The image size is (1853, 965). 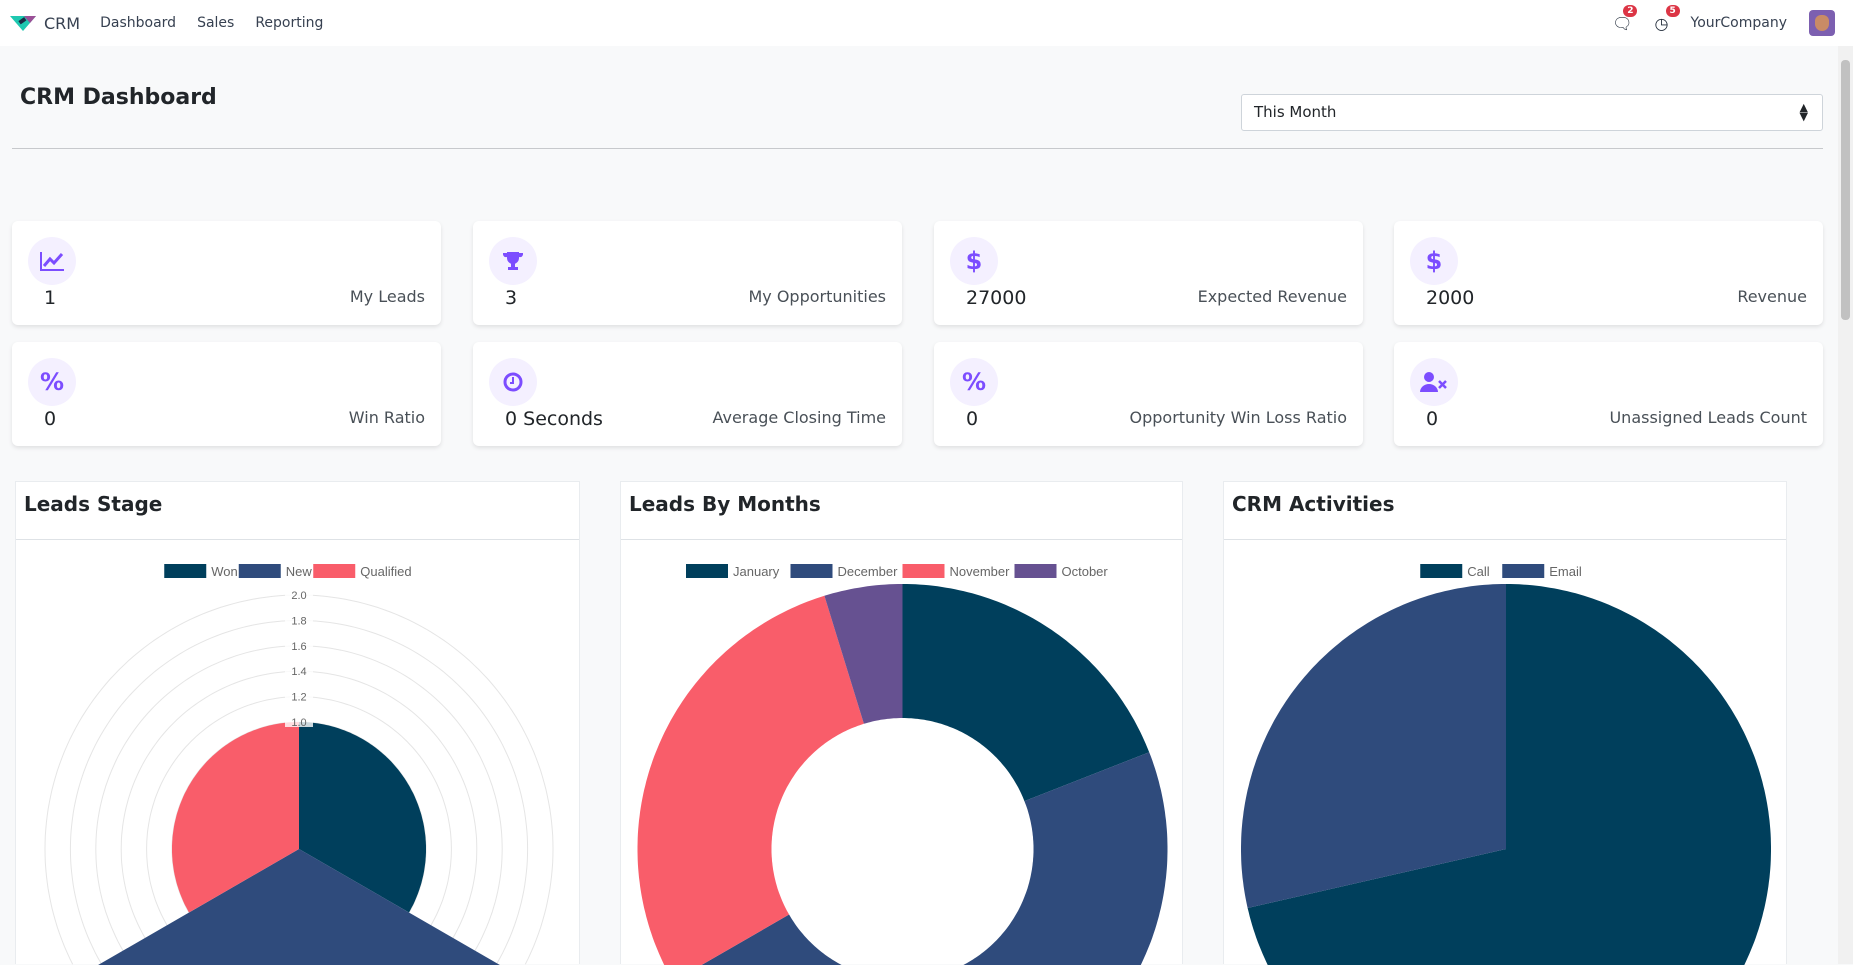 What do you see at coordinates (1661, 23) in the screenshot?
I see `clock-icon: ◷` at bounding box center [1661, 23].